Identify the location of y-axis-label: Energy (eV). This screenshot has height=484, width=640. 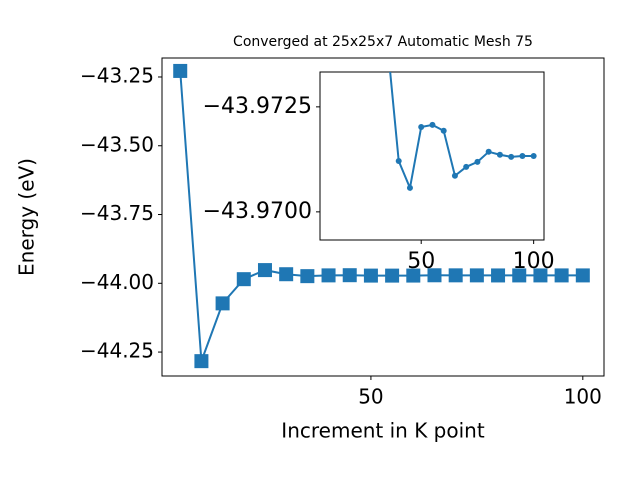
(27, 217).